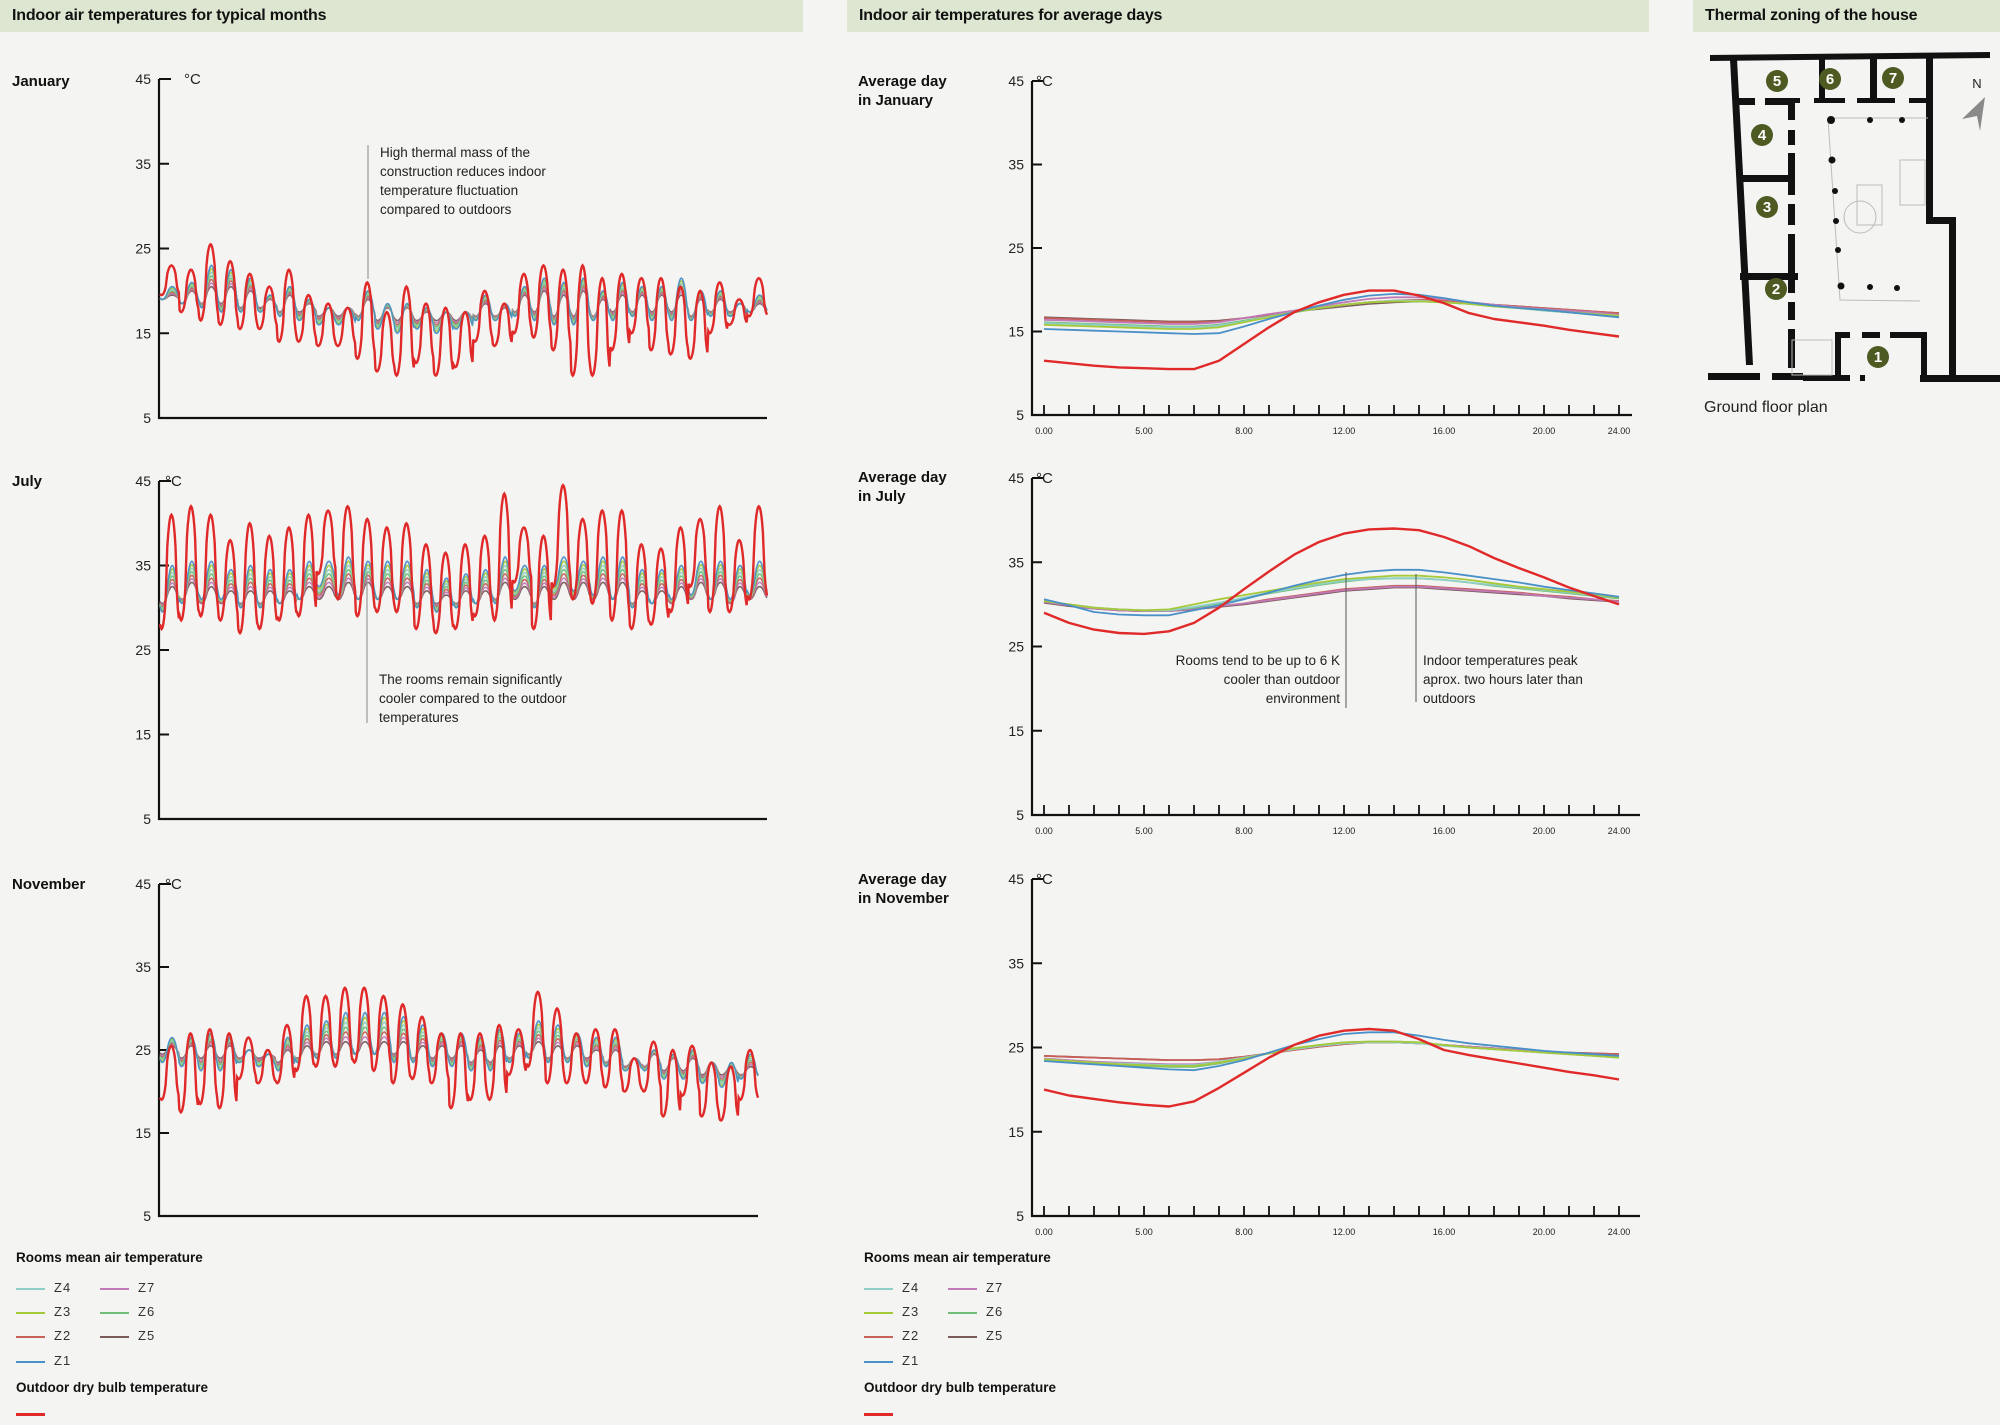  Describe the element at coordinates (1846, 16) in the screenshot. I see `section-header-thermal-zoning: Thermal zoning of the house` at that location.